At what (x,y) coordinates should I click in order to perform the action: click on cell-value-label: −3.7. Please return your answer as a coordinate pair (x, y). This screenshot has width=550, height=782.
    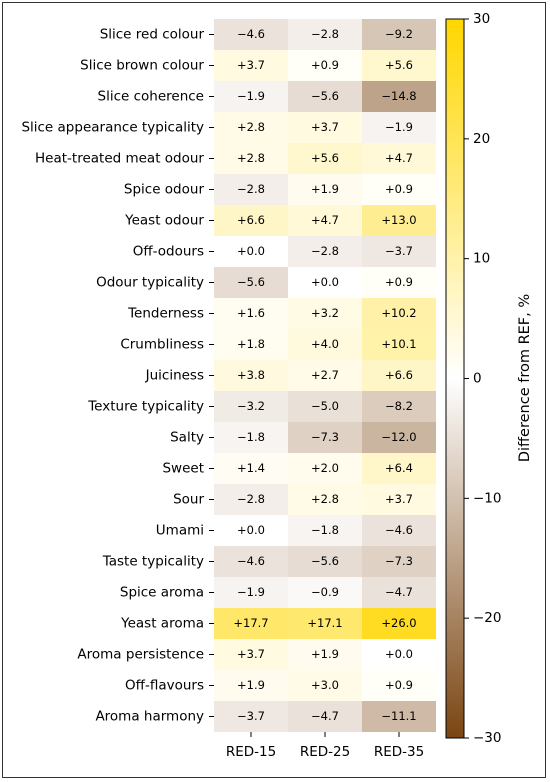
    Looking at the image, I should click on (251, 716).